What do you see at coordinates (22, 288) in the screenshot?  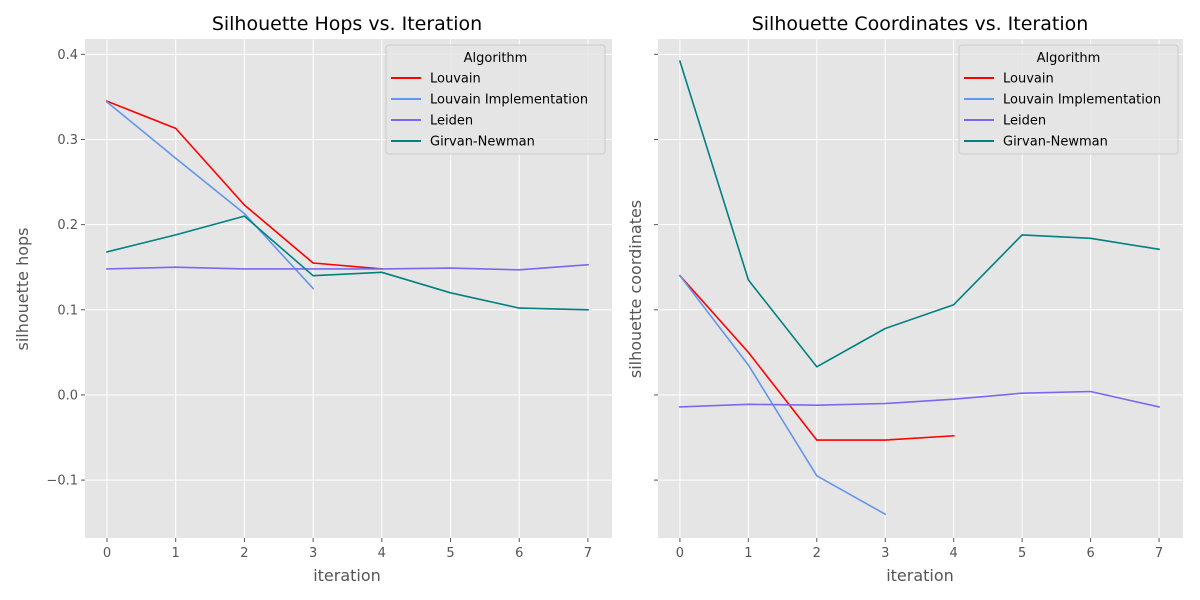 I see `hops-y-axis-label: silhouette hops` at bounding box center [22, 288].